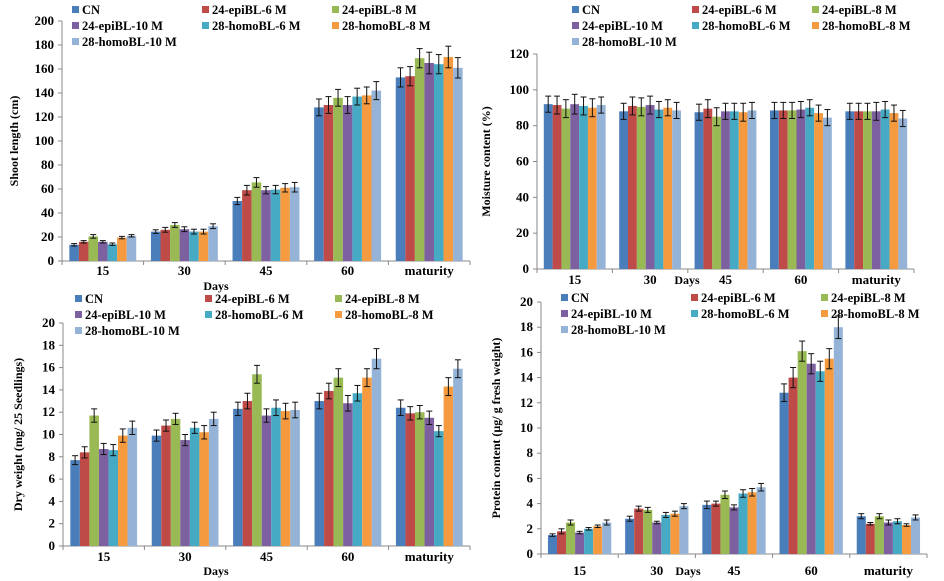  What do you see at coordinates (386, 26) in the screenshot?
I see `legend-label: 28-homoBL-8 M` at bounding box center [386, 26].